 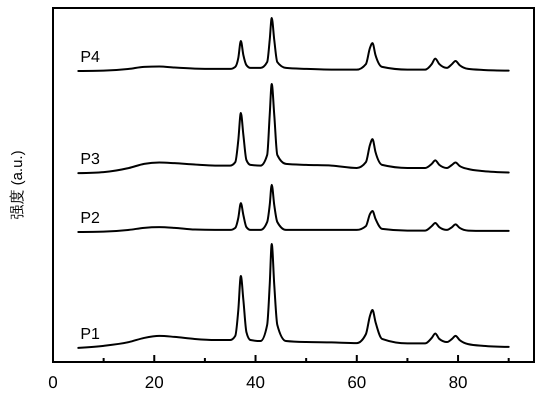 I want to click on x-tick-label: 80, so click(x=458, y=382).